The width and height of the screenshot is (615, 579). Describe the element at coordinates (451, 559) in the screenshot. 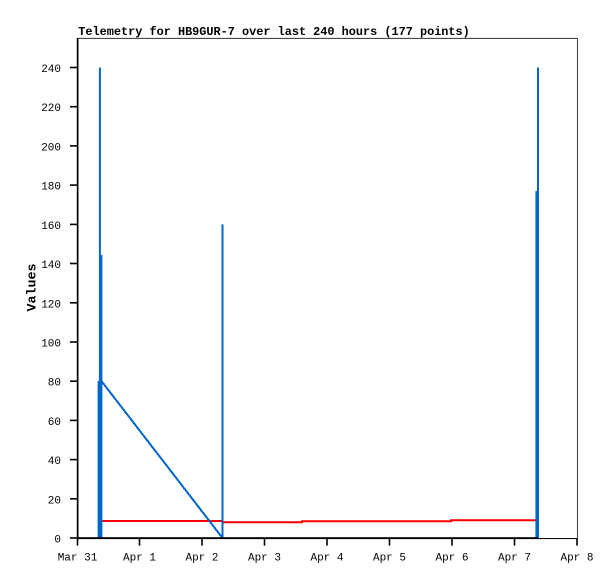

I see `svg-text: Apr 6` at that location.